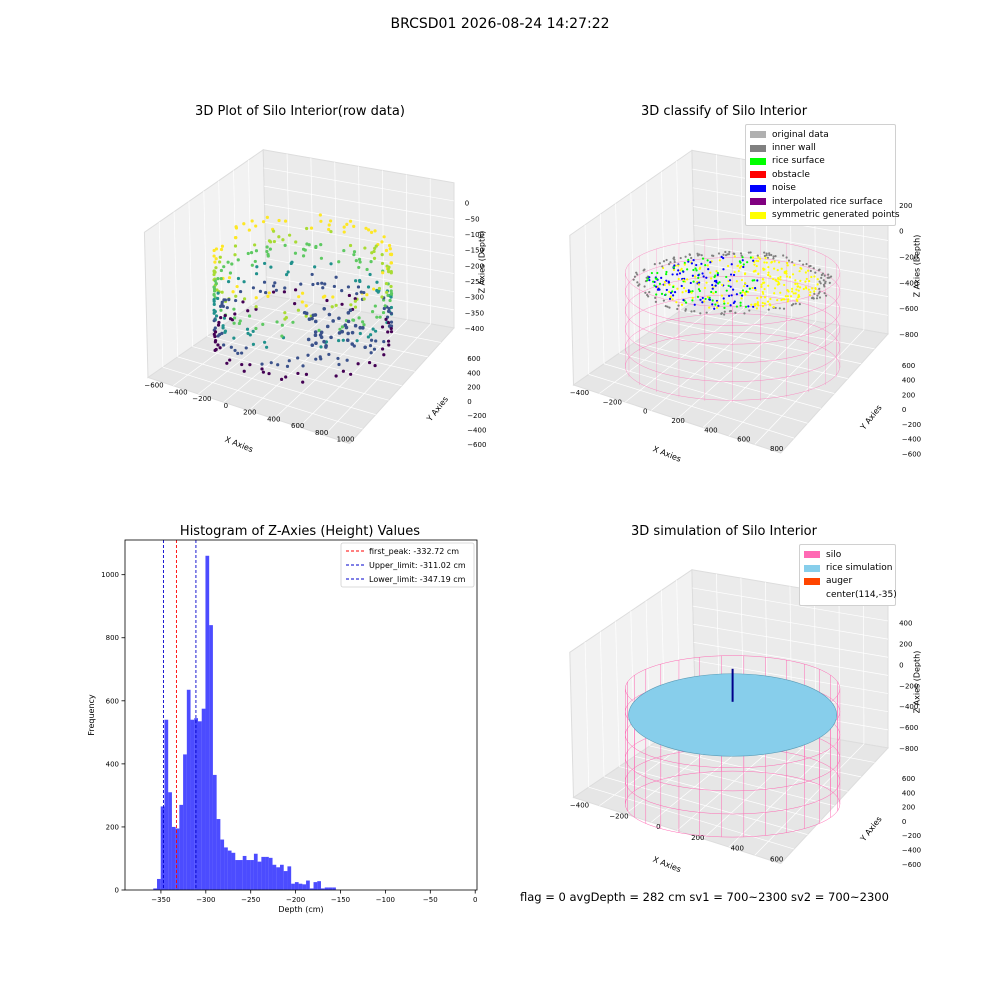 This screenshot has height=1000, width=1000. Describe the element at coordinates (834, 554) in the screenshot. I see `legend-label: silo` at that location.